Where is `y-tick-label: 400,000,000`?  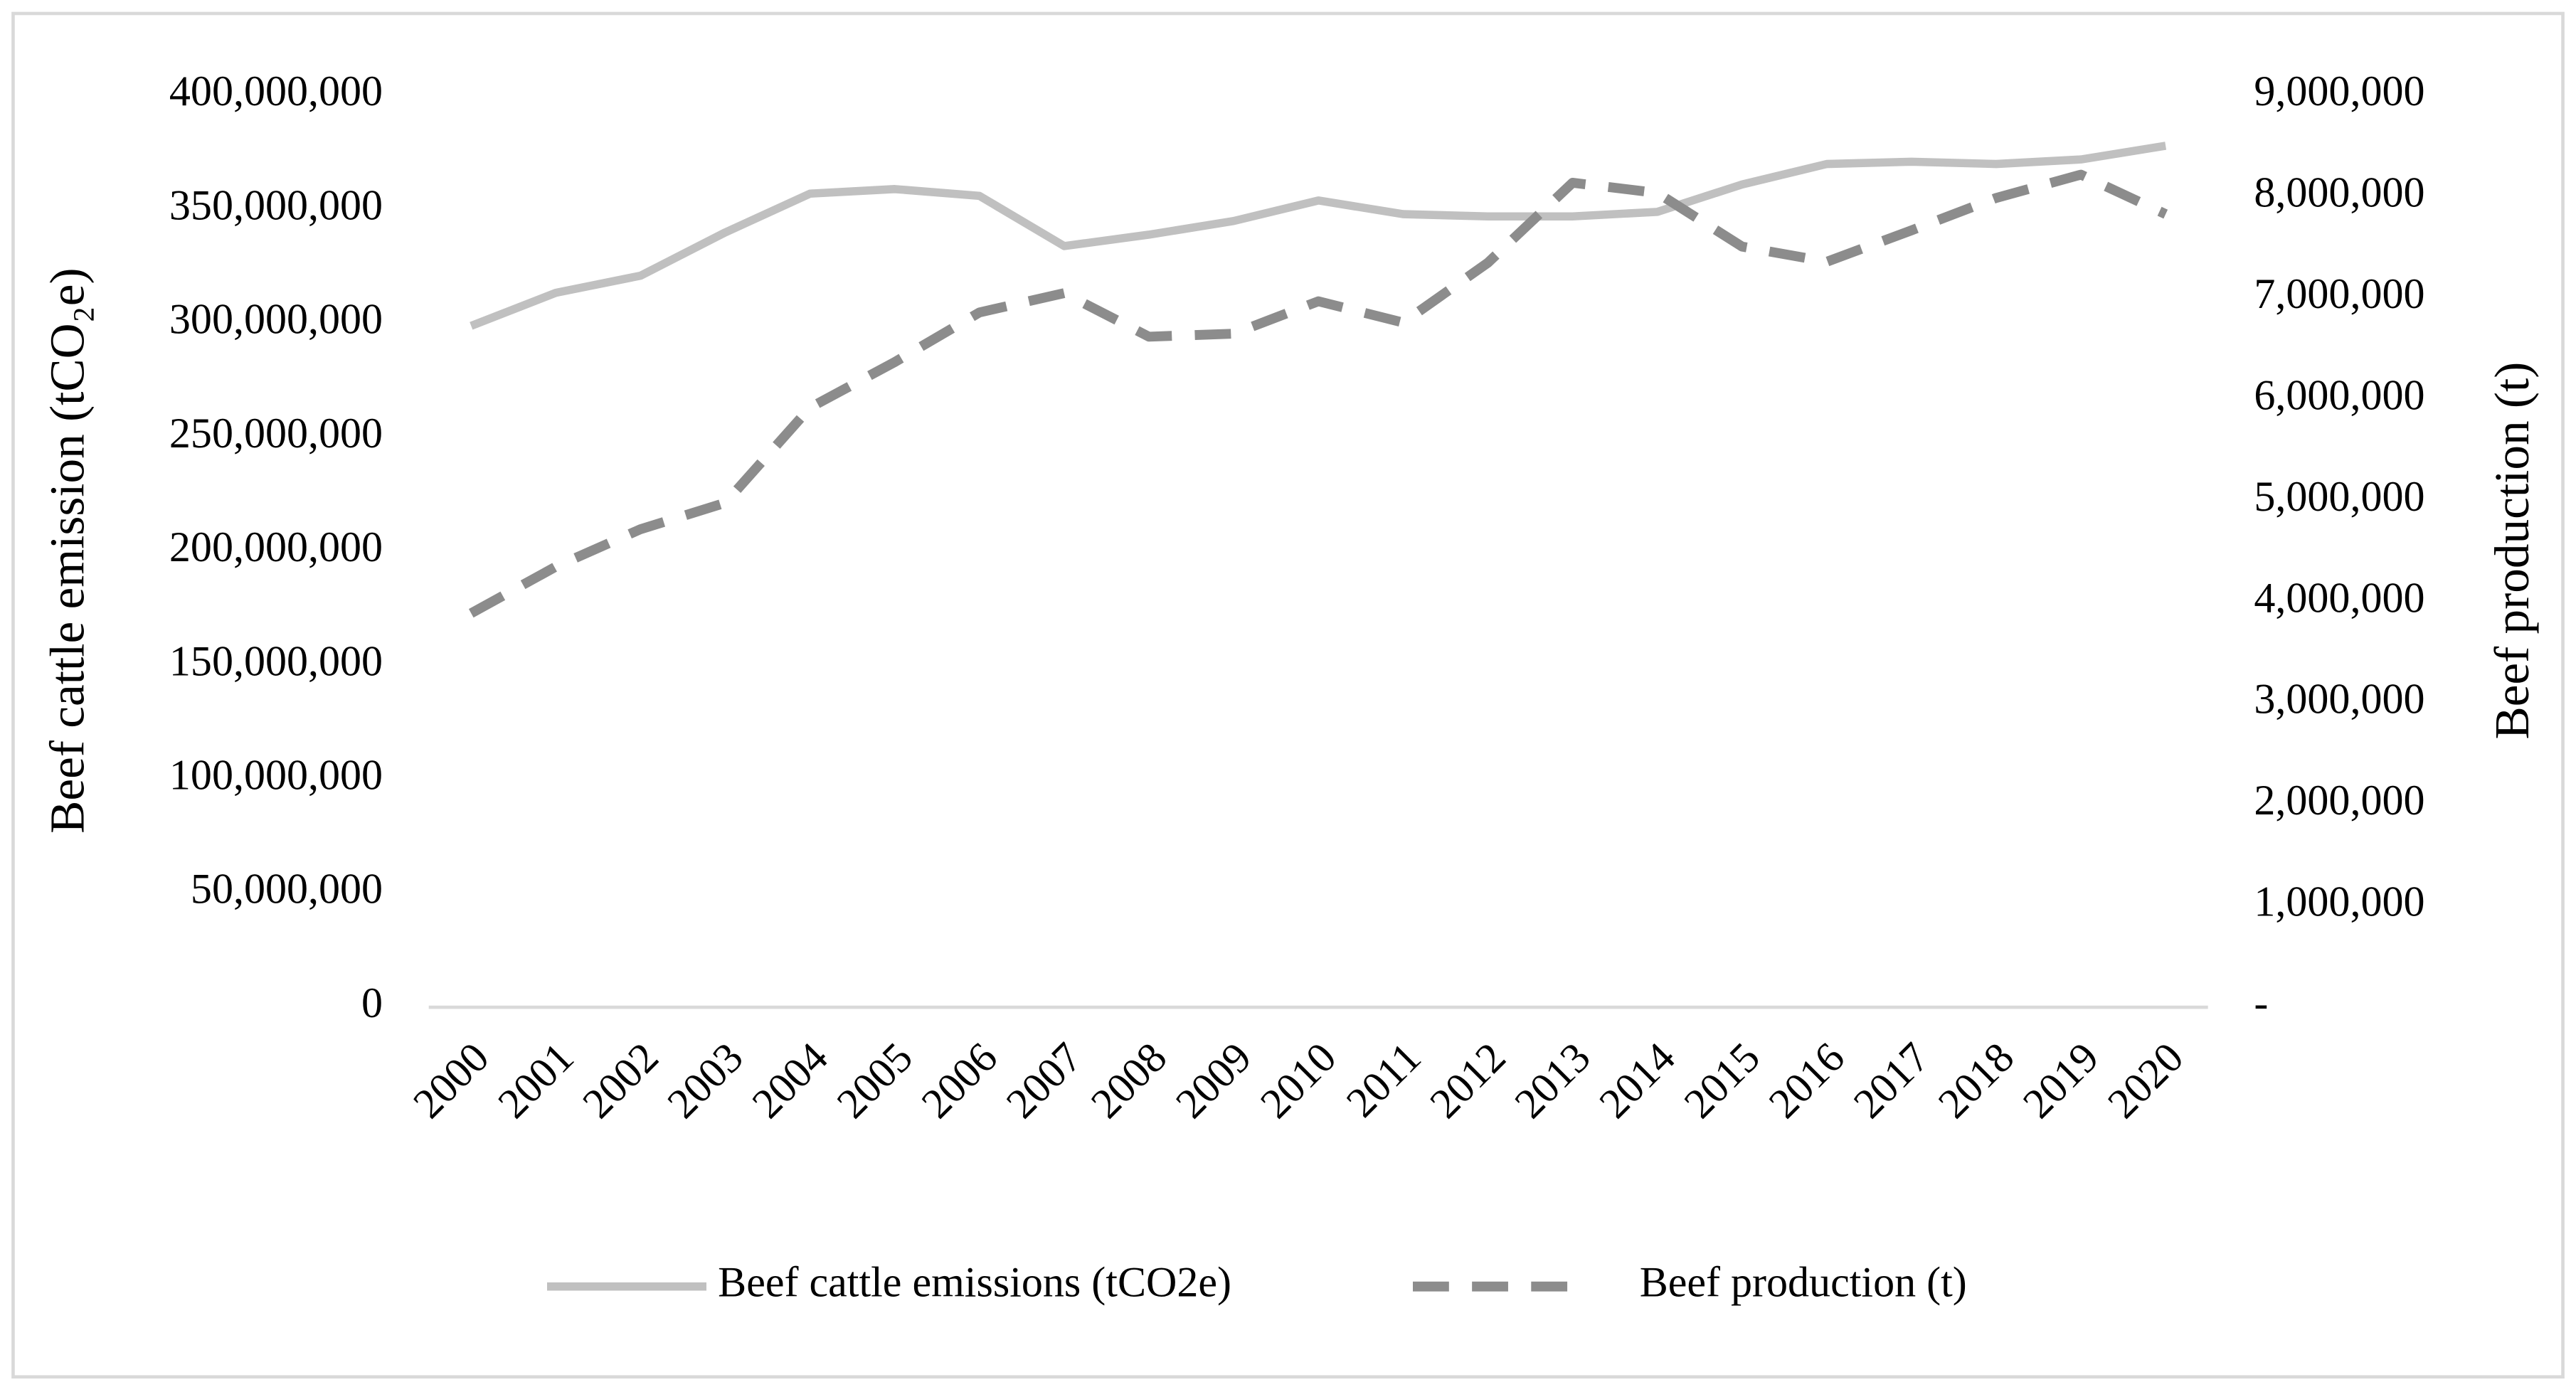
y-tick-label: 400,000,000 is located at coordinates (276, 91).